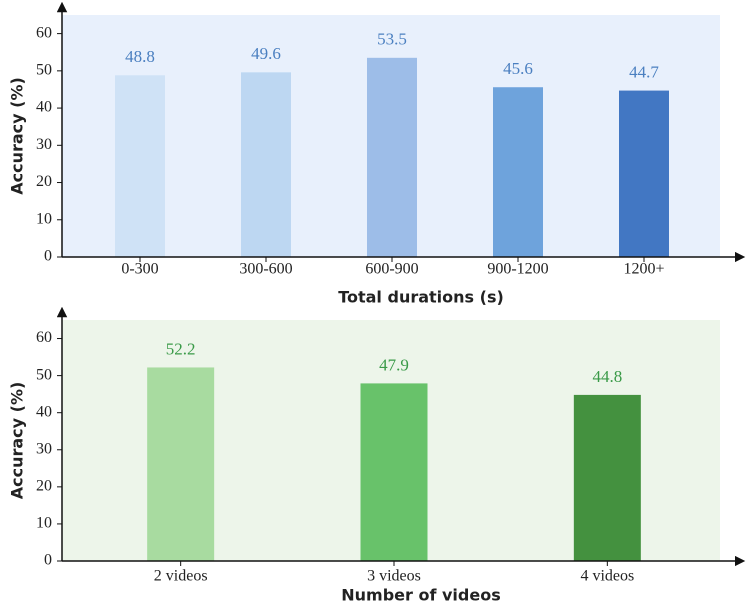 This screenshot has height=608, width=747. I want to click on value-label: 52.2, so click(181, 348).